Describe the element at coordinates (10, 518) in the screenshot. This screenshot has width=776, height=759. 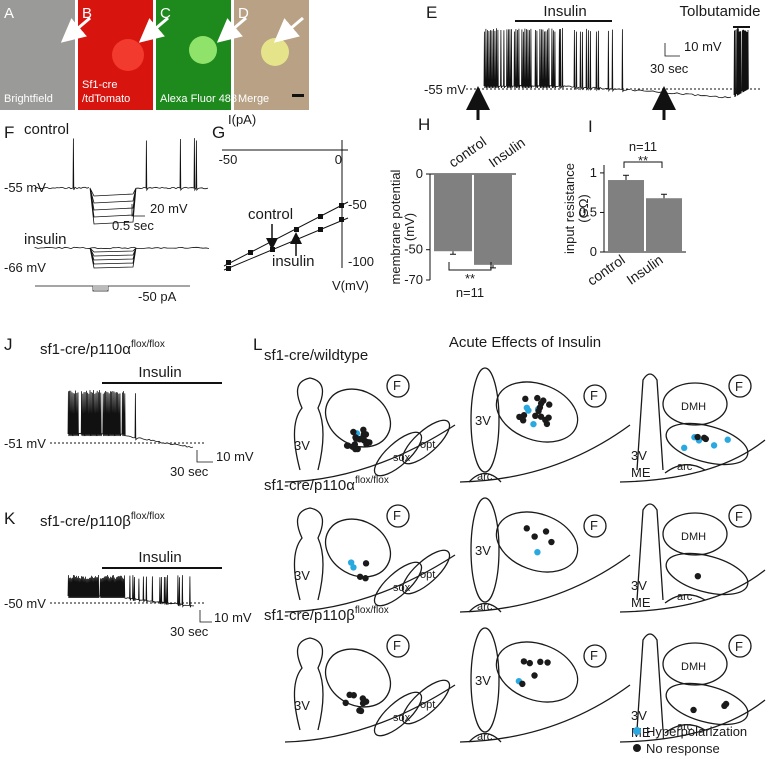
I see `panel-letter: K` at that location.